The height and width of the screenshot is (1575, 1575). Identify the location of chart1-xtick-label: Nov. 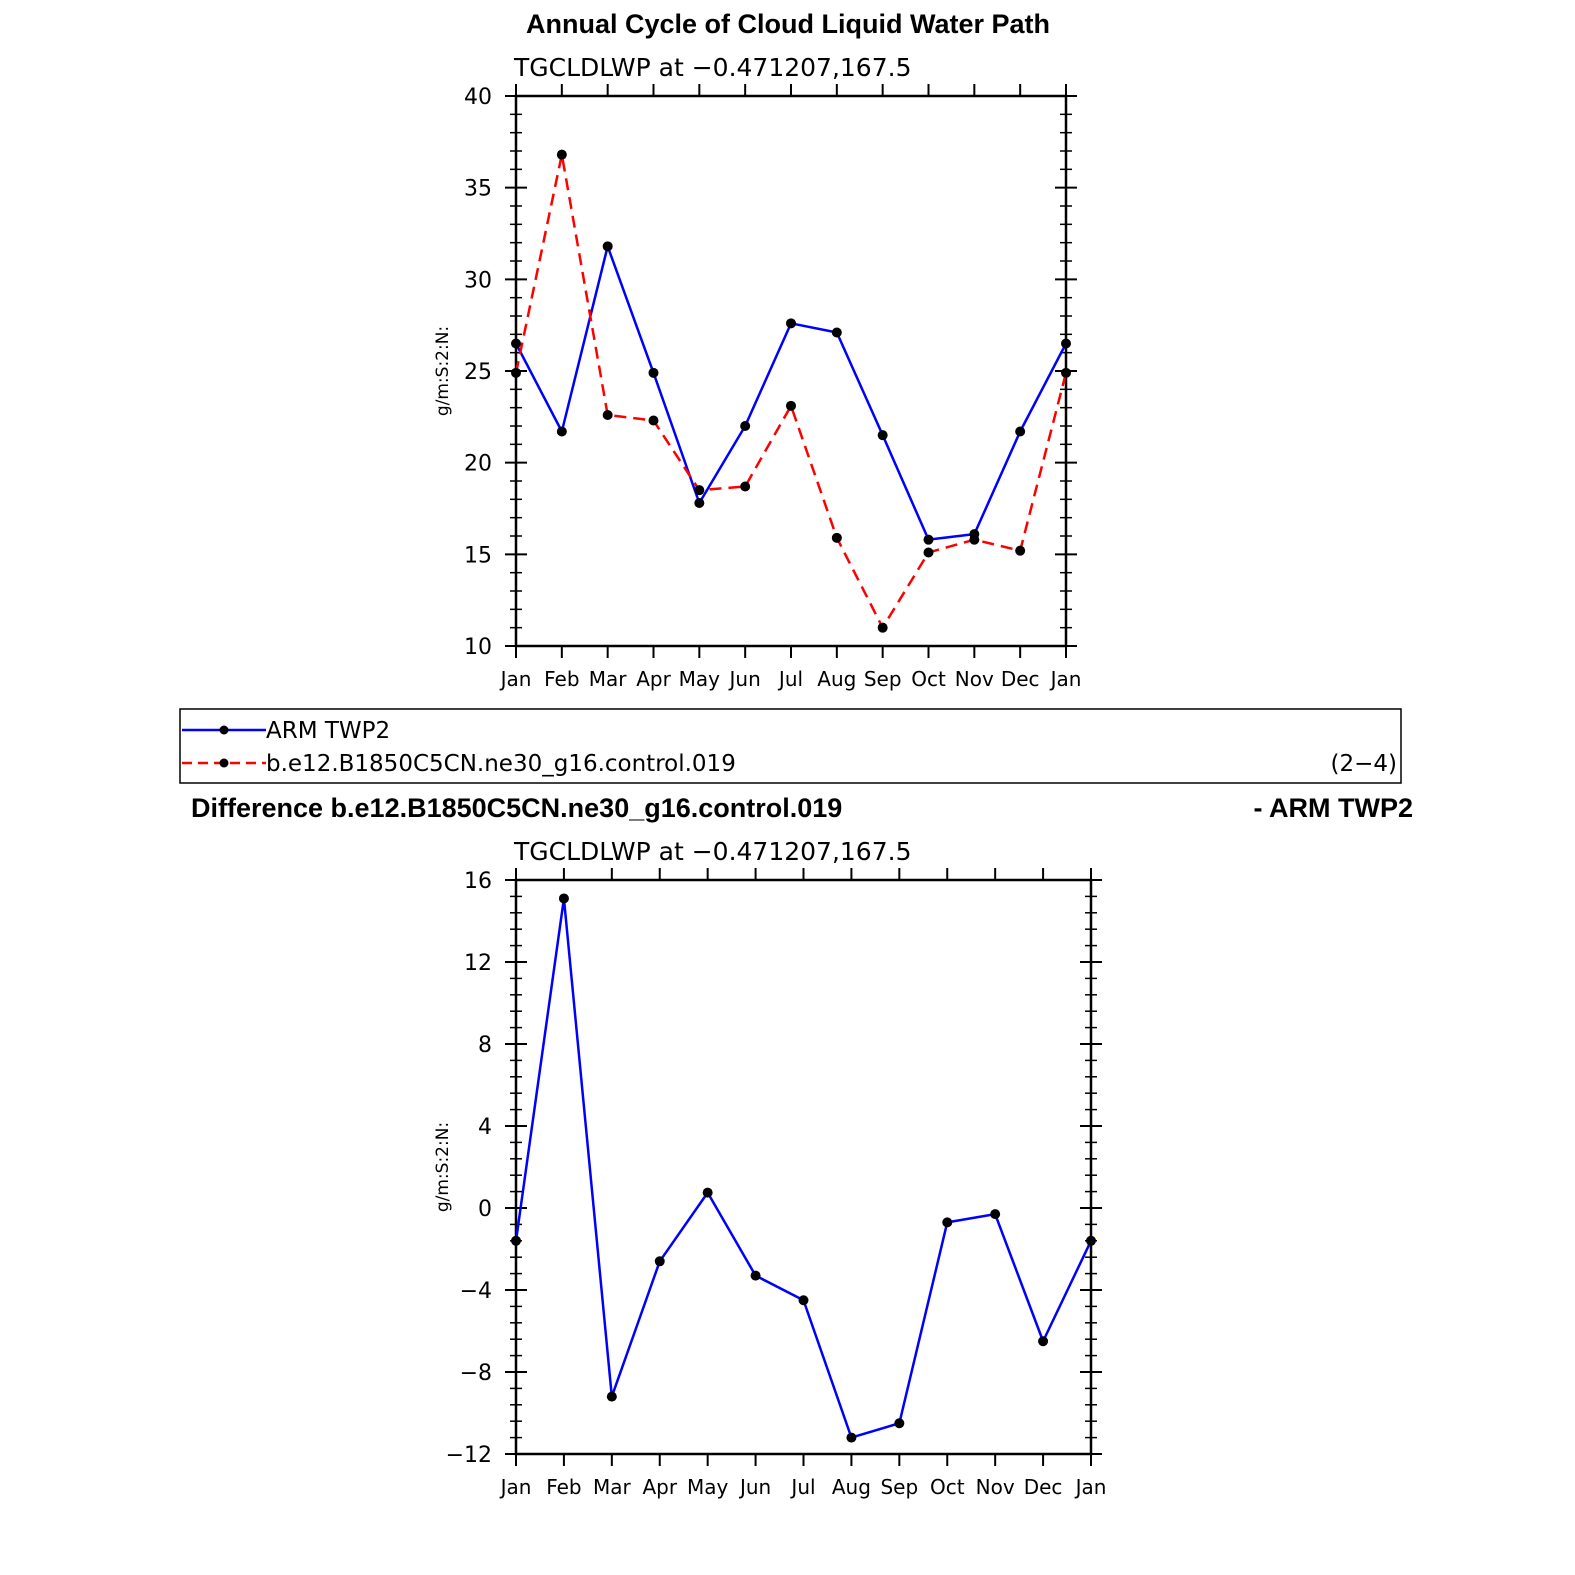
(974, 679).